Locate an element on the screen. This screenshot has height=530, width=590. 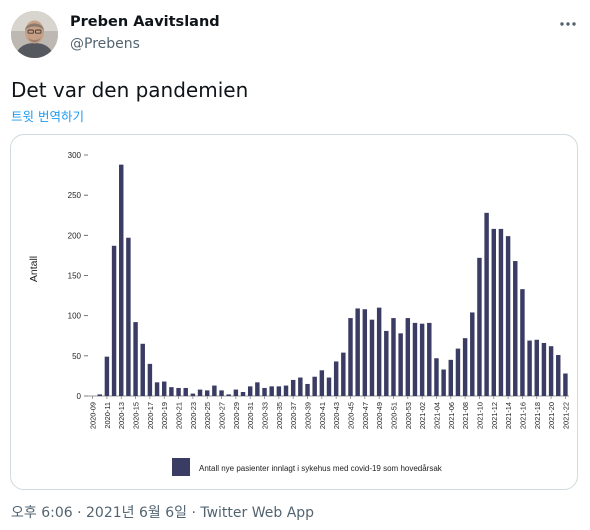
x-tick-label: 2020-29 is located at coordinates (236, 415).